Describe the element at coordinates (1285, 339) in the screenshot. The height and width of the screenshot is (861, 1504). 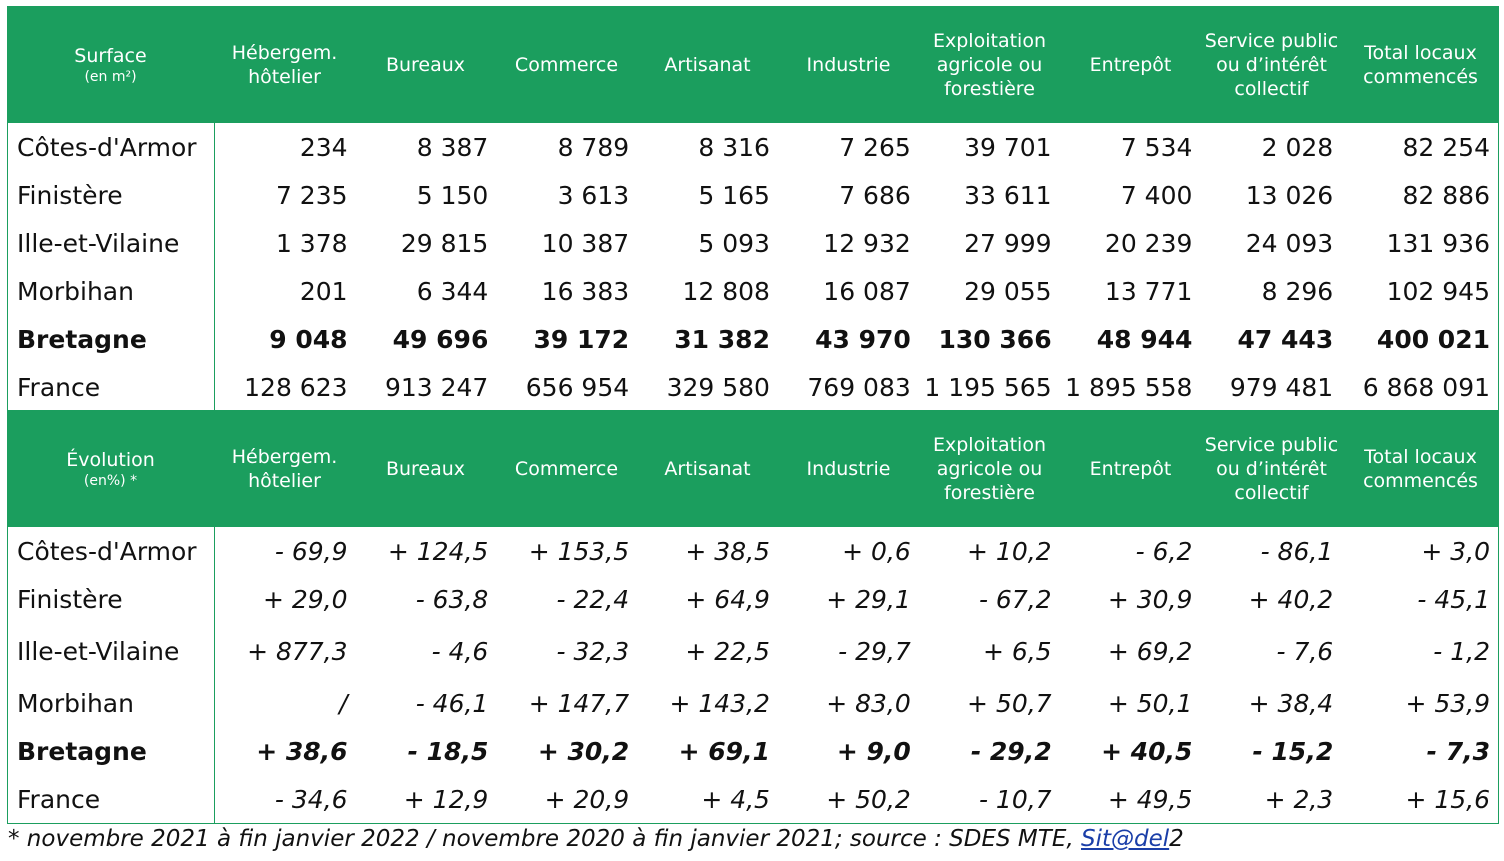
I see `table-cell: 47 443` at that location.